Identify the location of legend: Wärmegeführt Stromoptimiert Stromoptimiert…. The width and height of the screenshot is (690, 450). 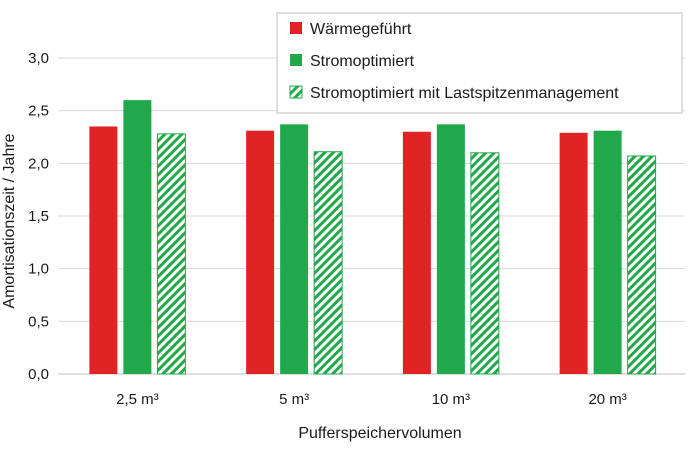
(479, 63).